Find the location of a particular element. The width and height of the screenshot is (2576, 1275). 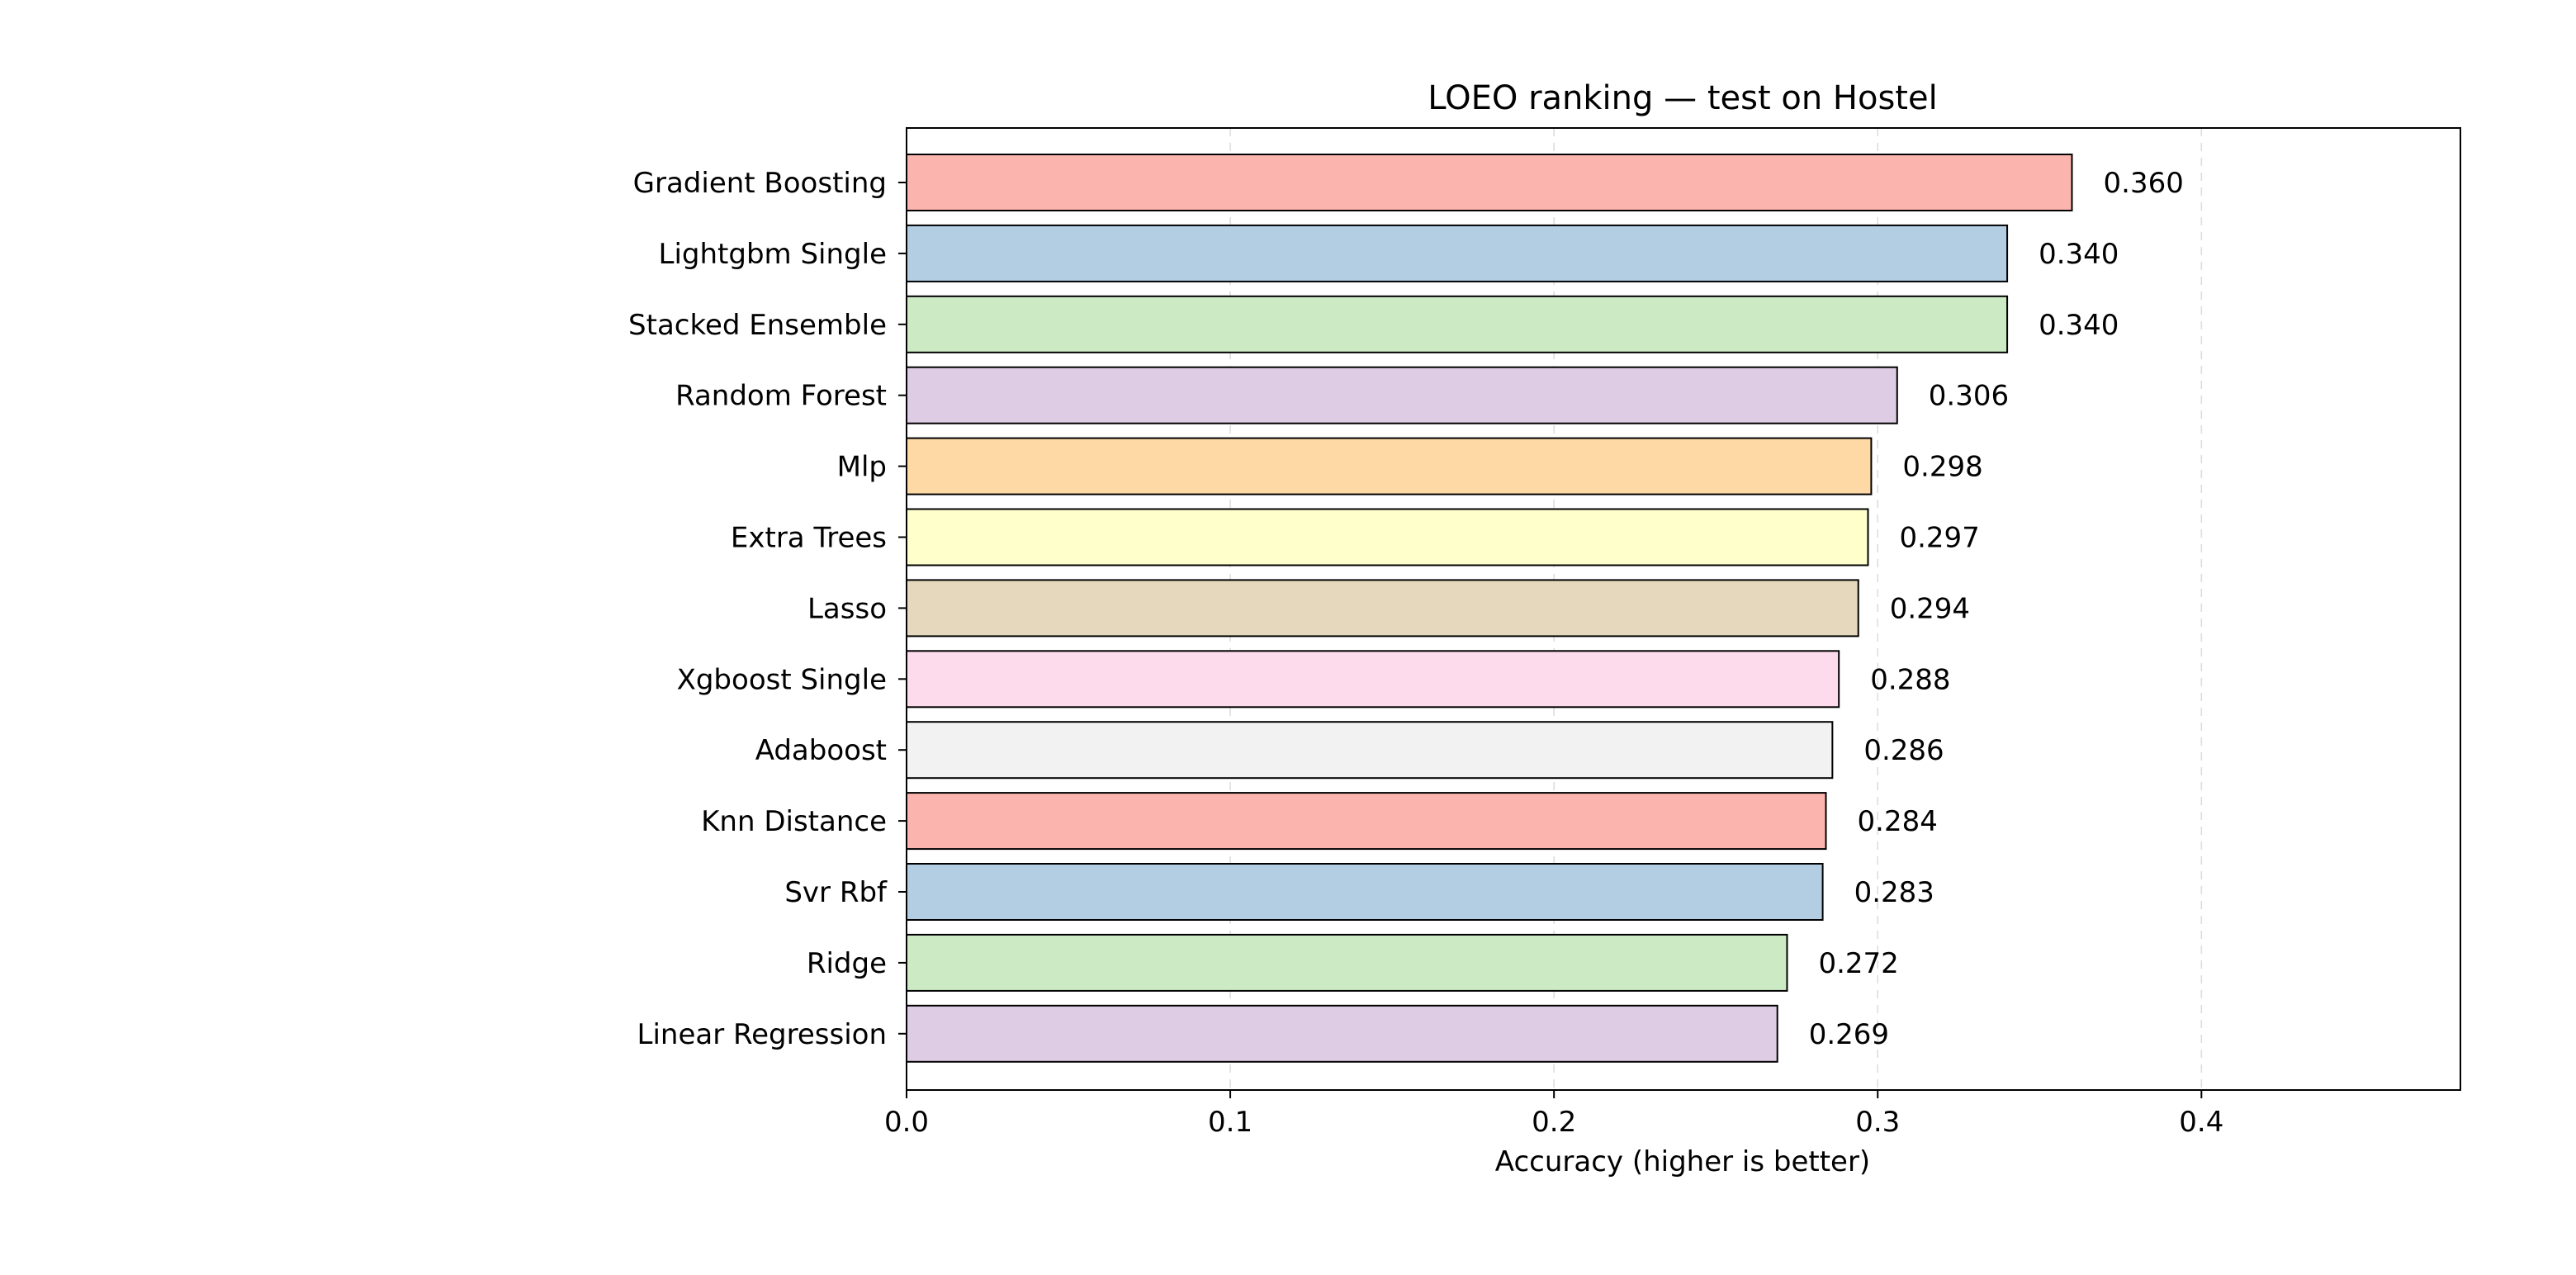

category-label-6: Lasso is located at coordinates (847, 608).